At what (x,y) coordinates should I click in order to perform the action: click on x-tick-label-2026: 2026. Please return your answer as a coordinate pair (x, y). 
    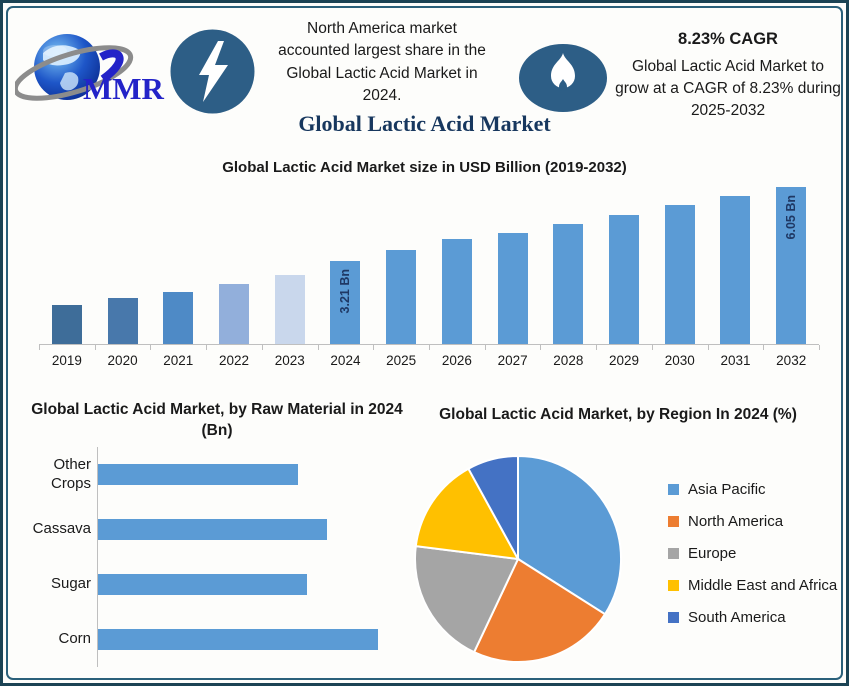
    Looking at the image, I should click on (456, 360).